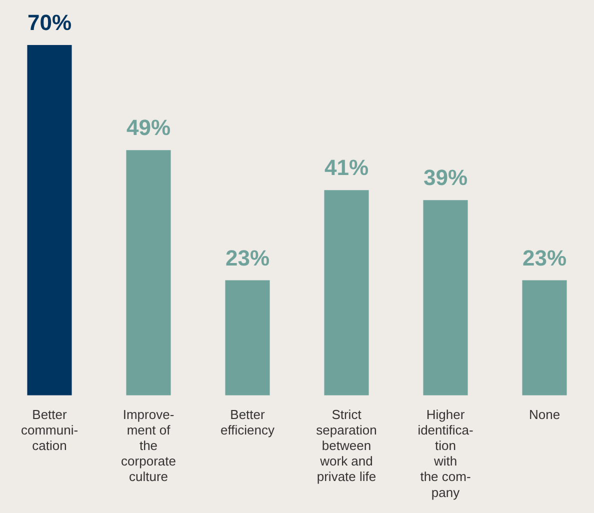  I want to click on data-label: 70%, so click(49, 23).